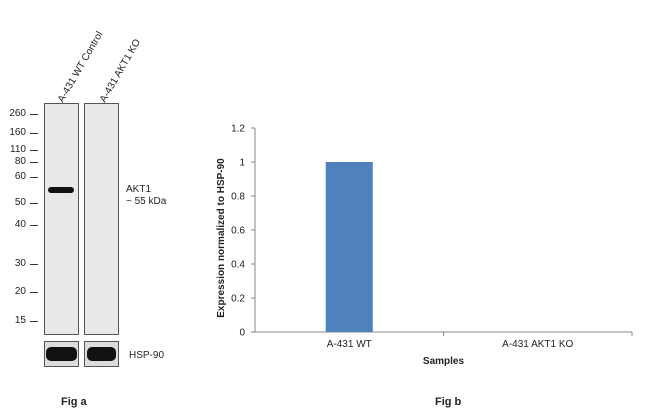 The image size is (650, 416). What do you see at coordinates (61, 190) in the screenshot?
I see `akt1-band` at bounding box center [61, 190].